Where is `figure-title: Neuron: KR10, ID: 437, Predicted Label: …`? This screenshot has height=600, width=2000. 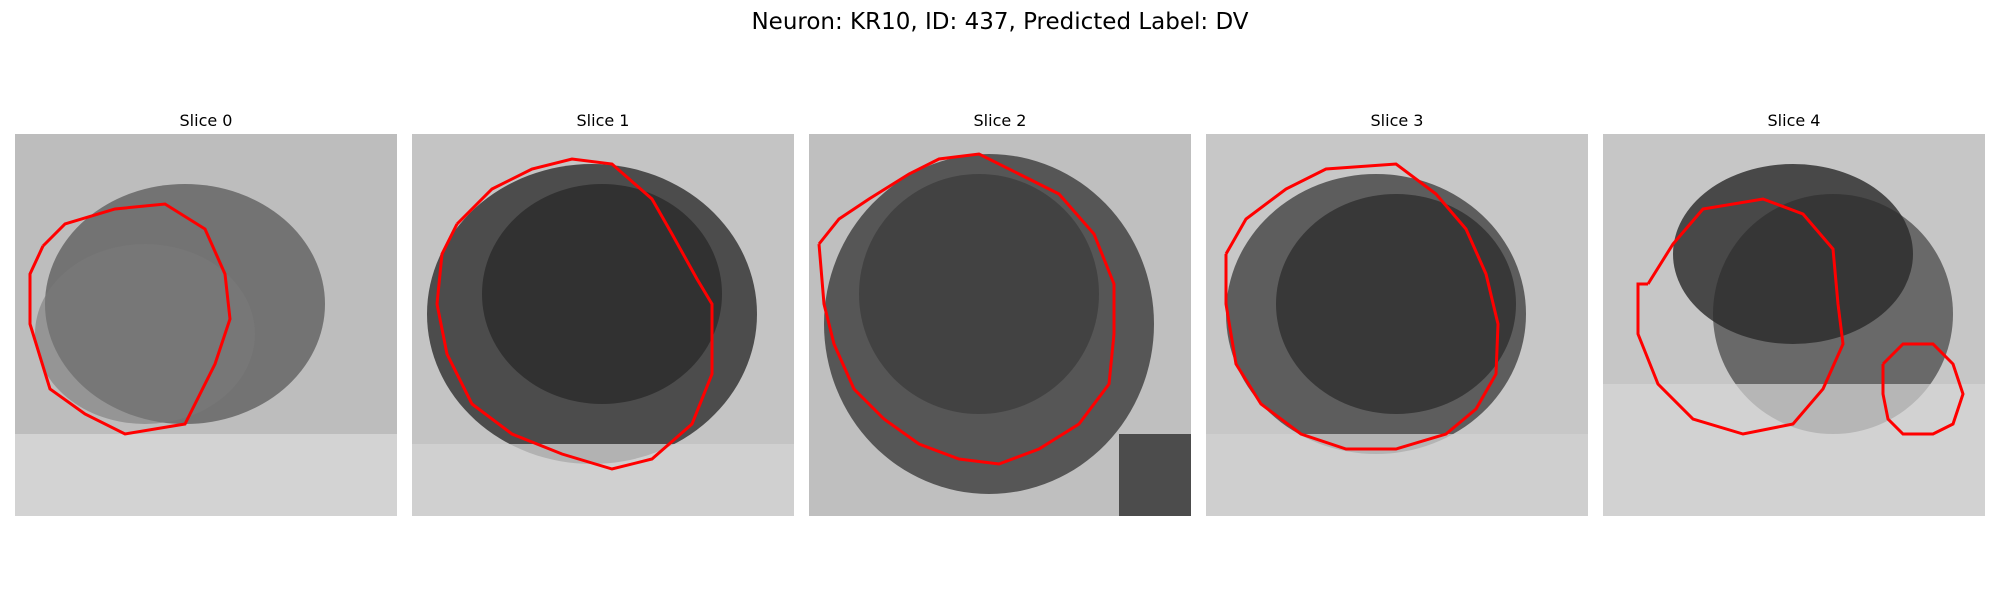 figure-title: Neuron: KR10, ID: 437, Predicted Label: … is located at coordinates (1000, 22).